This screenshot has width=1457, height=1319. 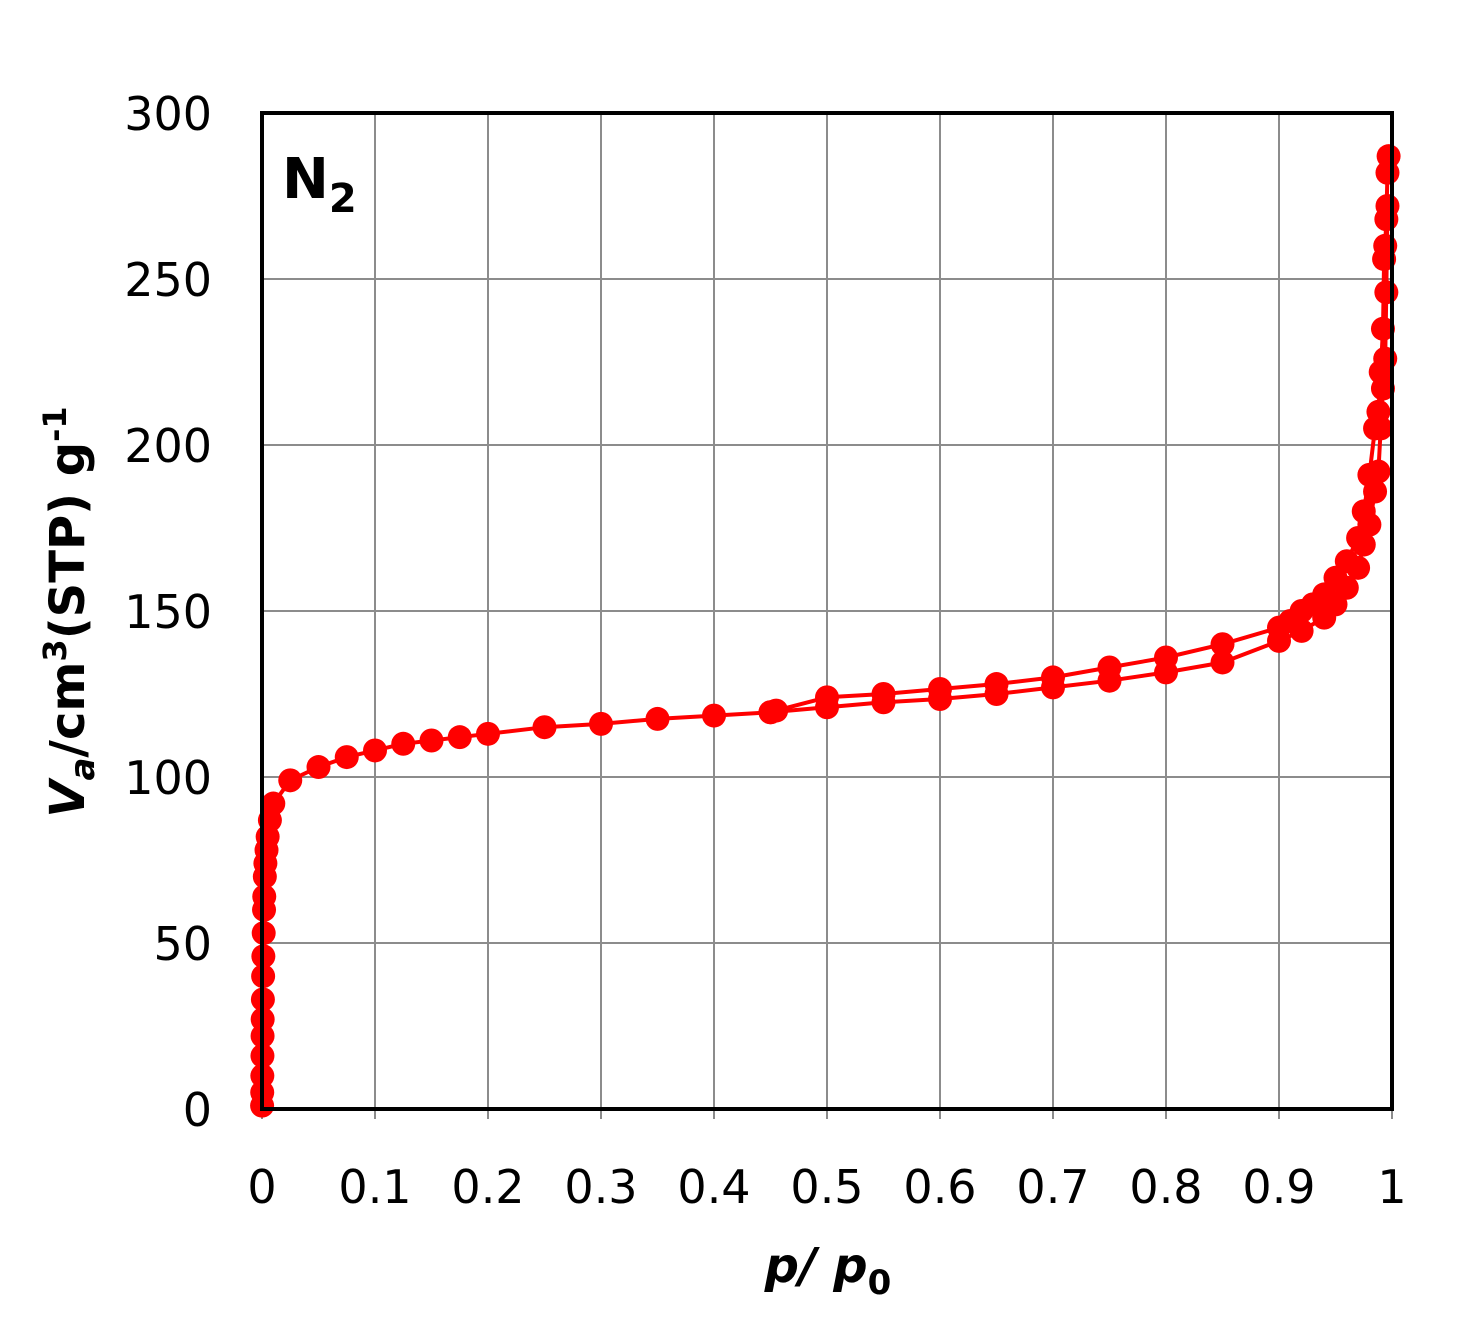 What do you see at coordinates (1165, 1187) in the screenshot?
I see `x-tick-label: 0.8` at bounding box center [1165, 1187].